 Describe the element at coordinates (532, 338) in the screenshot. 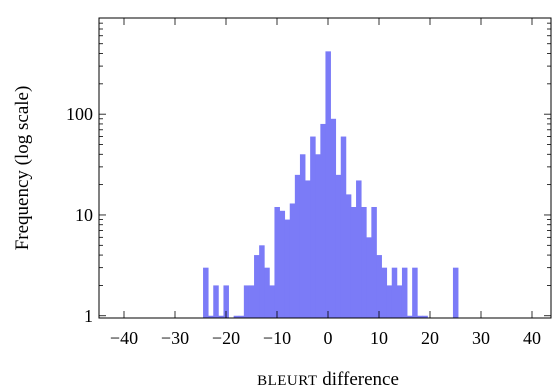

I see `x-tick-label: 40` at that location.